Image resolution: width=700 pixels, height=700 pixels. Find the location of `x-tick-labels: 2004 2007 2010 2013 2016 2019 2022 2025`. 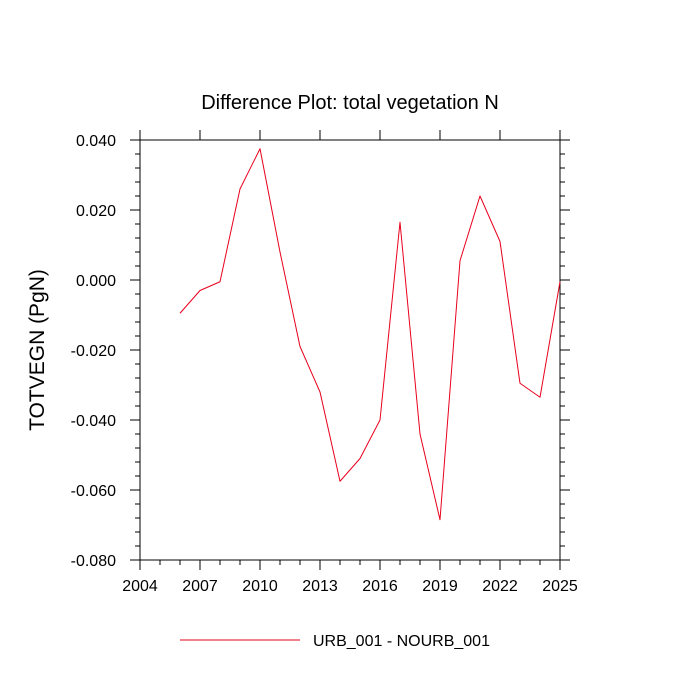

x-tick-labels: 2004 2007 2010 2013 2016 2019 2022 2025 is located at coordinates (350, 586).